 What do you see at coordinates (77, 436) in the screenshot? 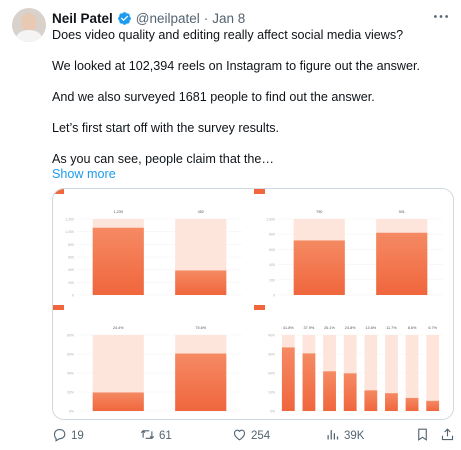
I see `reply-count: 19` at bounding box center [77, 436].